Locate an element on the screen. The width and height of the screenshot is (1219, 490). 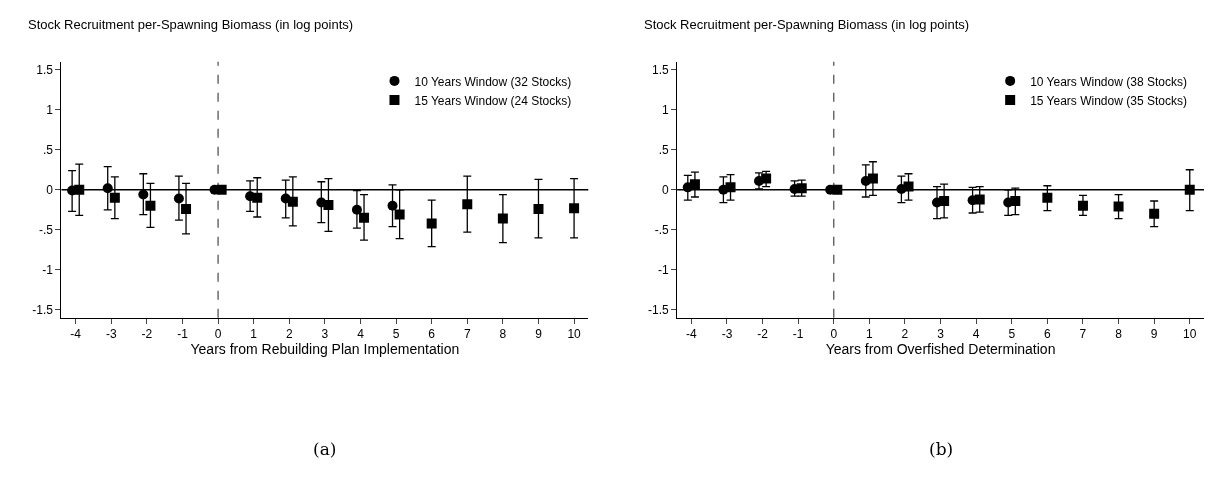
x-axis-title: Years from Overfished Determination is located at coordinates (940, 349).